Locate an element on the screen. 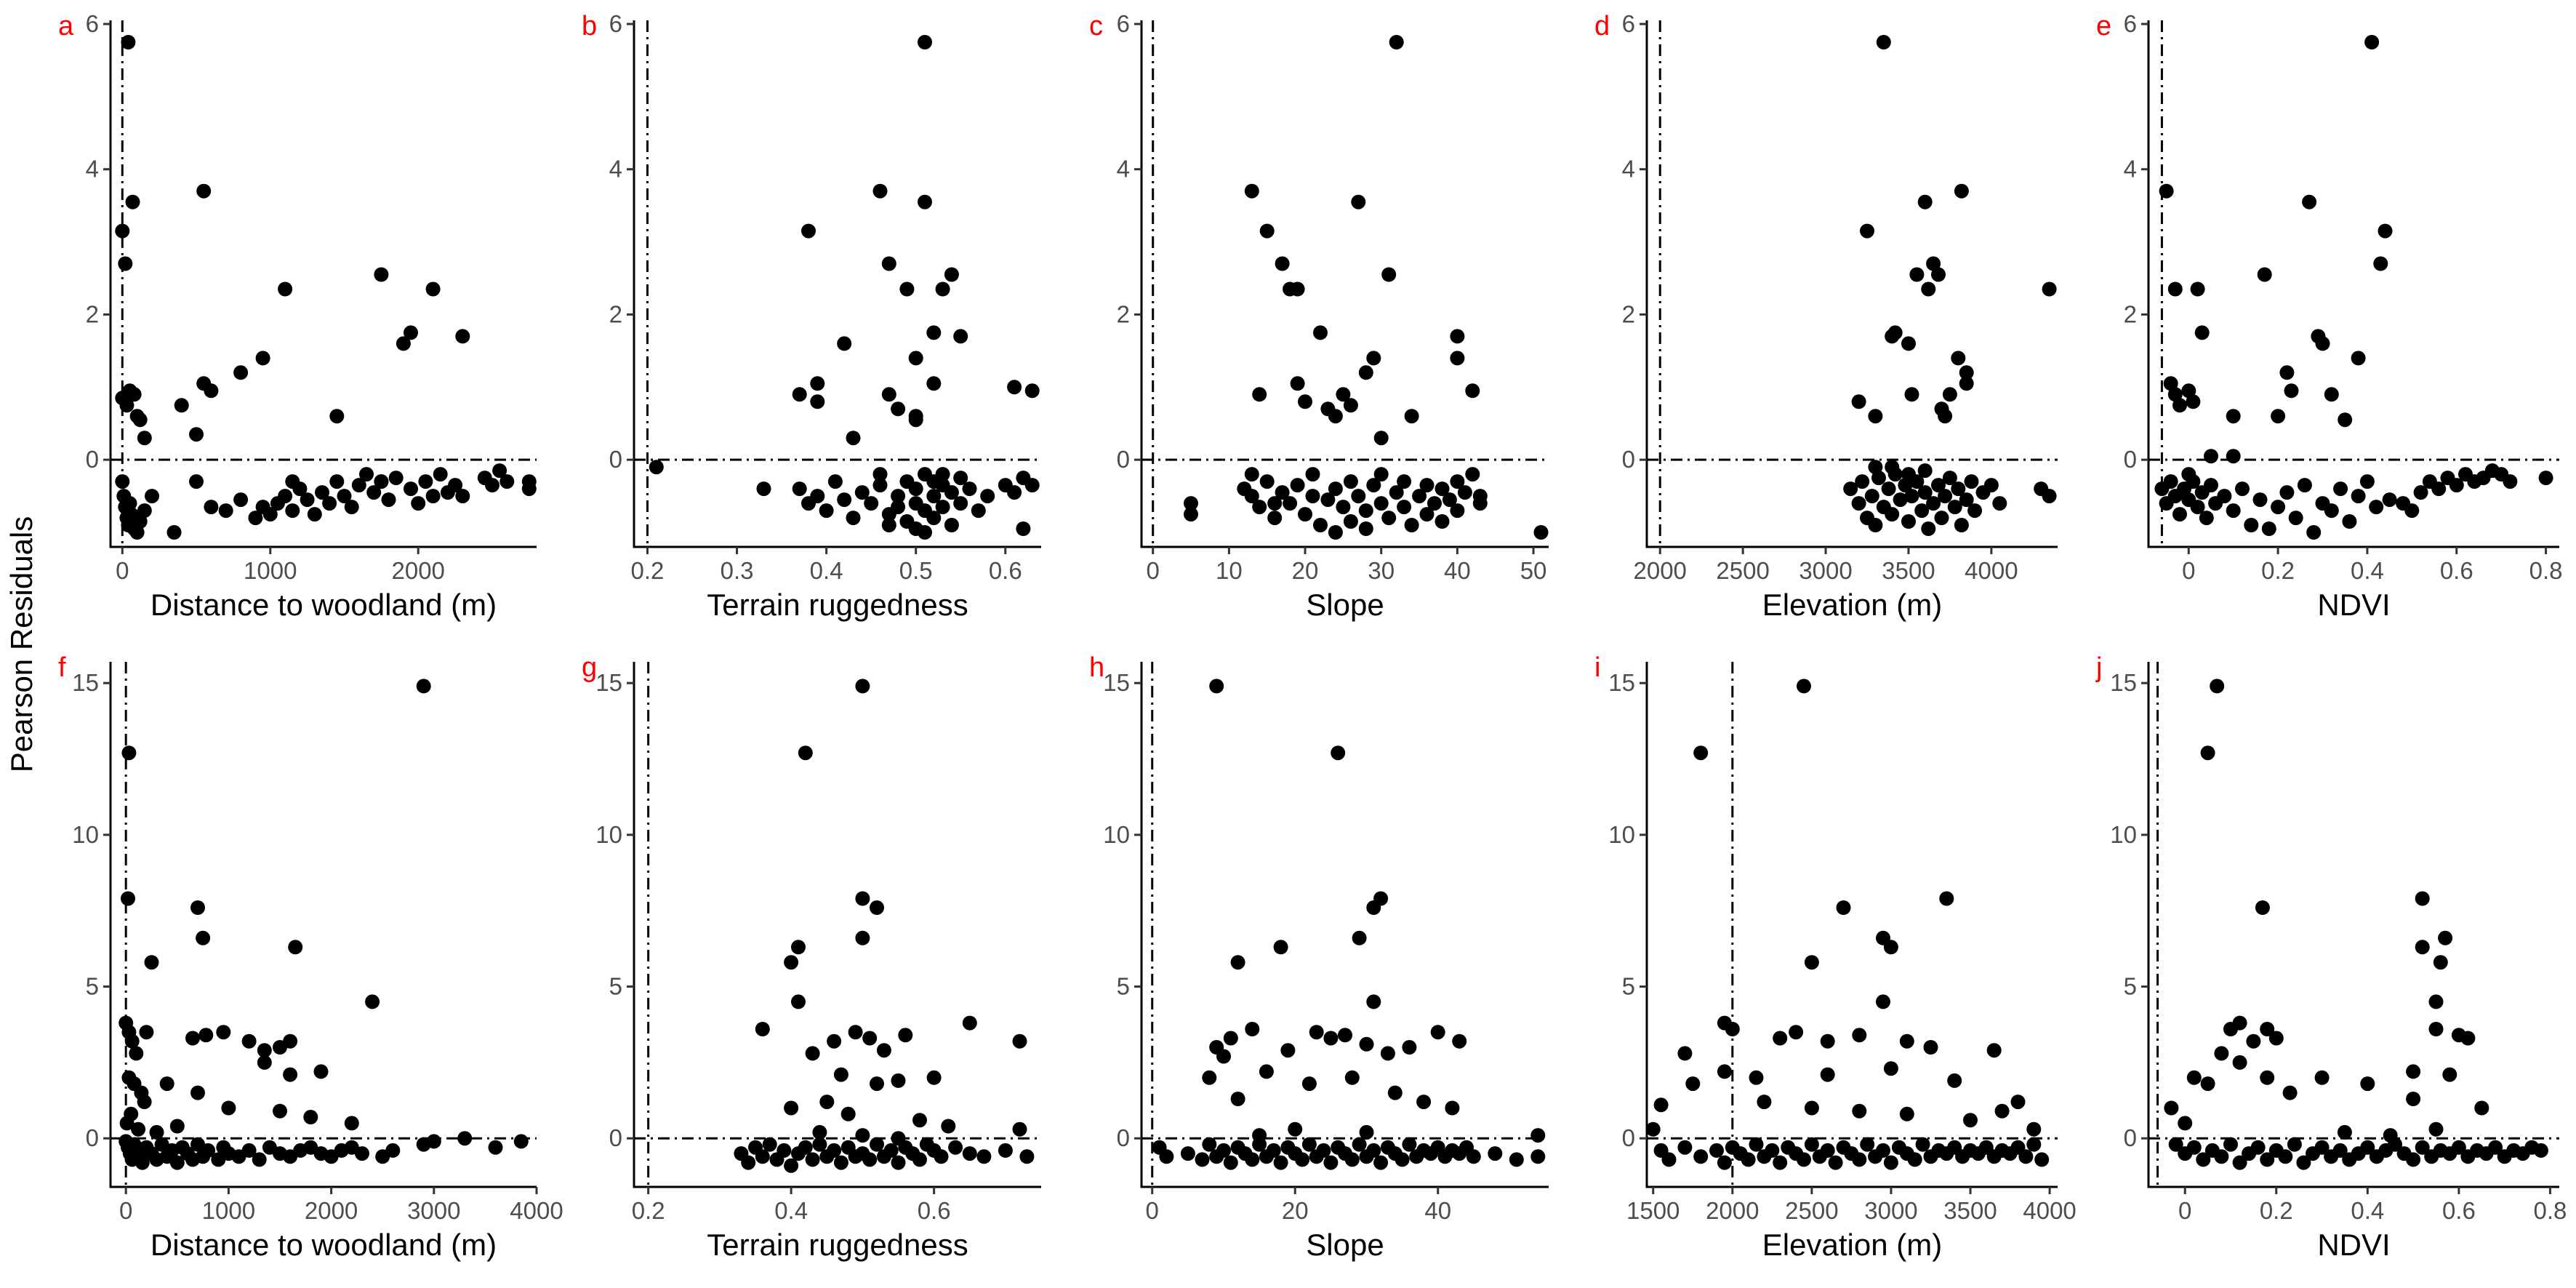 This screenshot has height=1288, width=2576. y-tick-label: 0 is located at coordinates (2130, 459).